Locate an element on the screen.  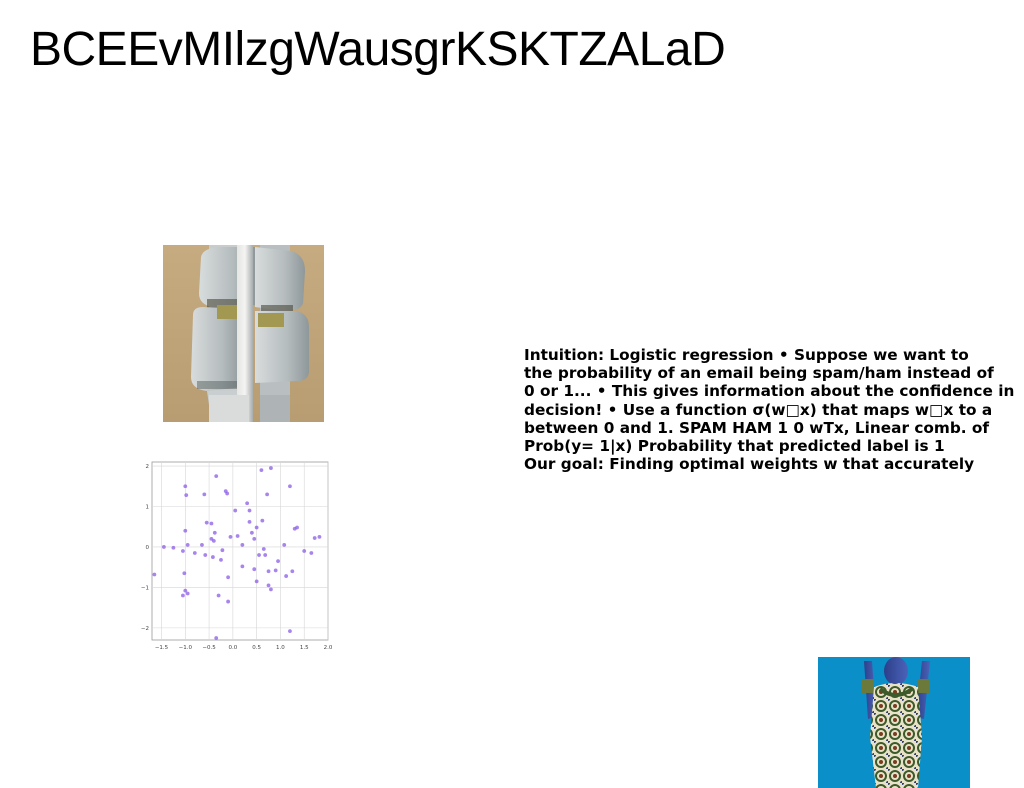
x-tick-label: 0.0 is located at coordinates (232, 648).